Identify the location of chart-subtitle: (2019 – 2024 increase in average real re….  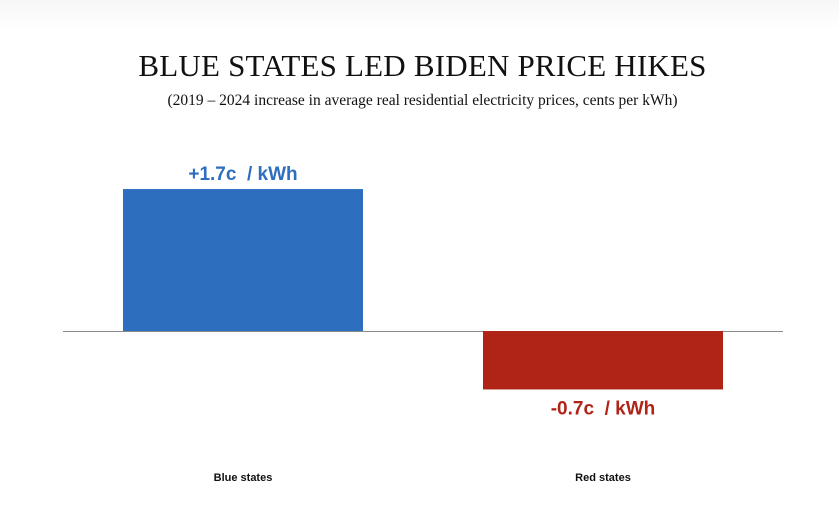
(422, 100).